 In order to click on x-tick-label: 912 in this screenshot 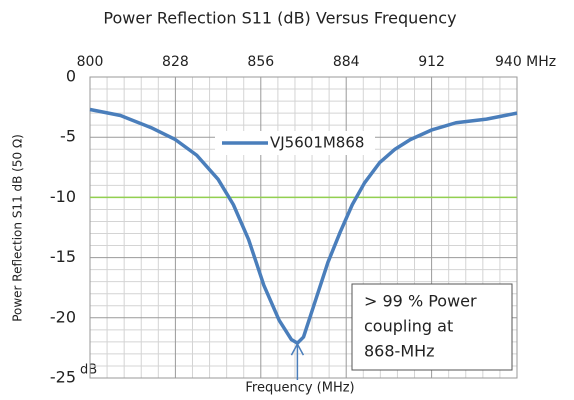, I will do `click(431, 62)`.